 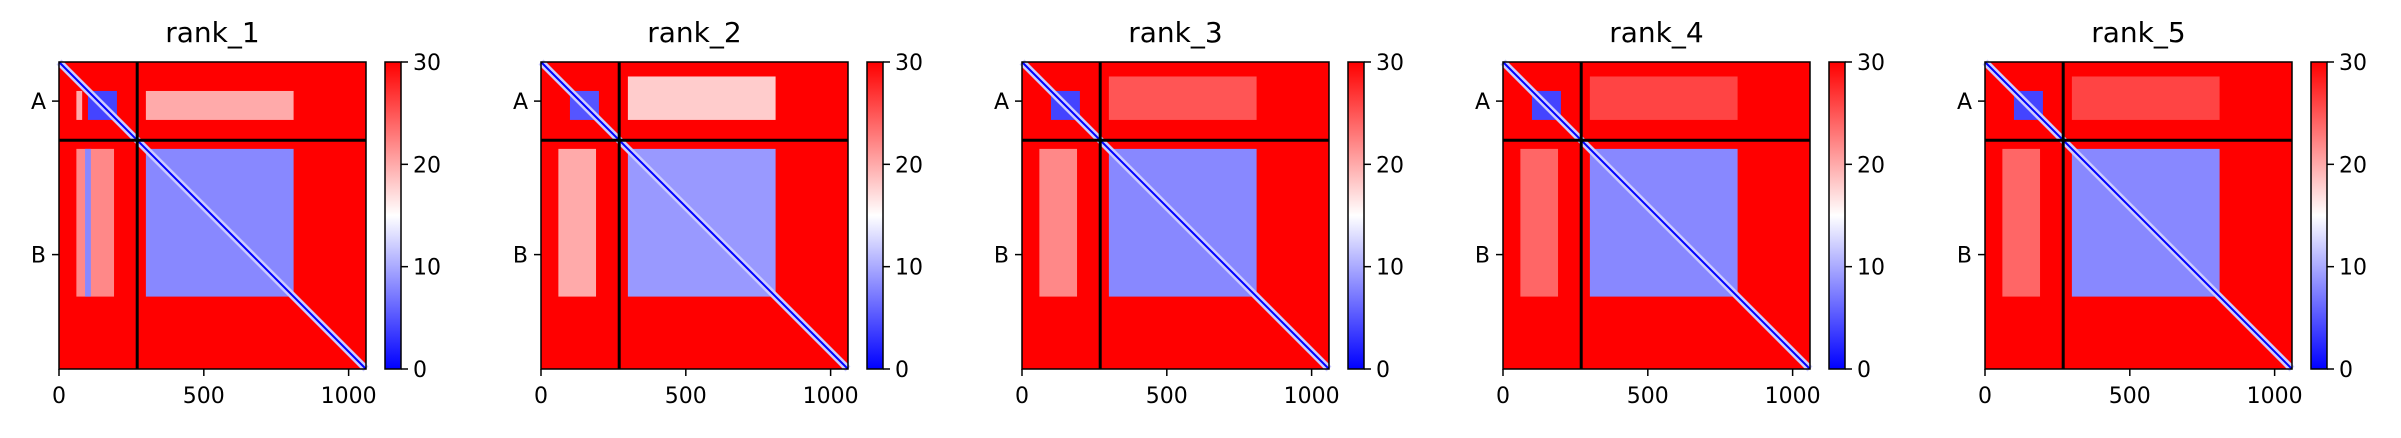 I want to click on panel-title: rank_2, so click(x=694, y=32).